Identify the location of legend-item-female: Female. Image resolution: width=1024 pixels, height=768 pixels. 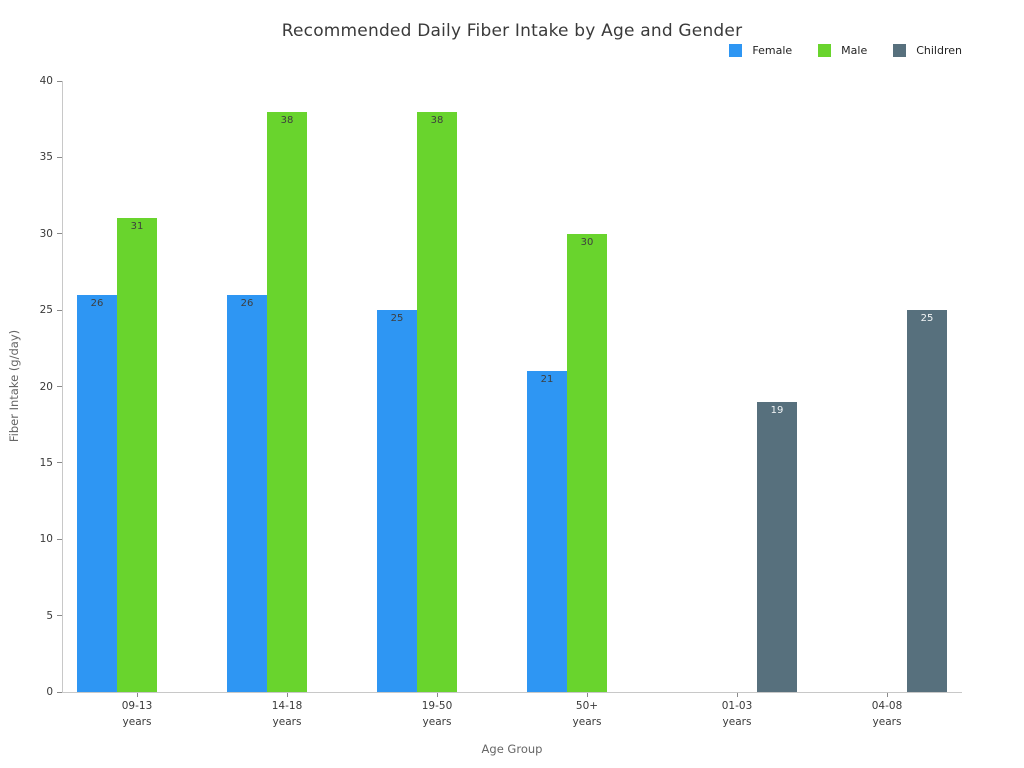
(760, 50).